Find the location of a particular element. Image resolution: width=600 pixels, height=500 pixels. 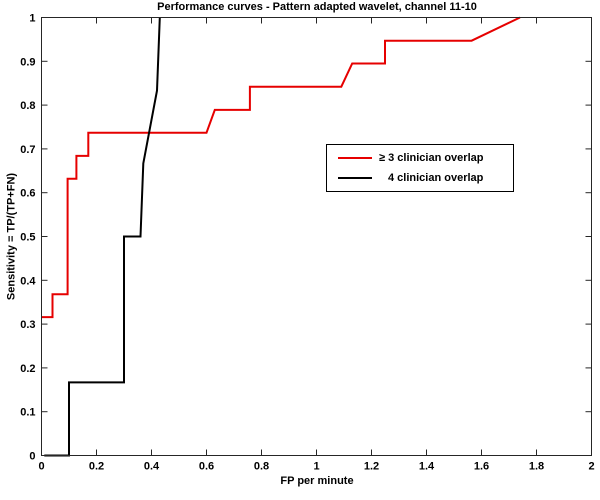

x-tick-label: 1.8 is located at coordinates (536, 467).